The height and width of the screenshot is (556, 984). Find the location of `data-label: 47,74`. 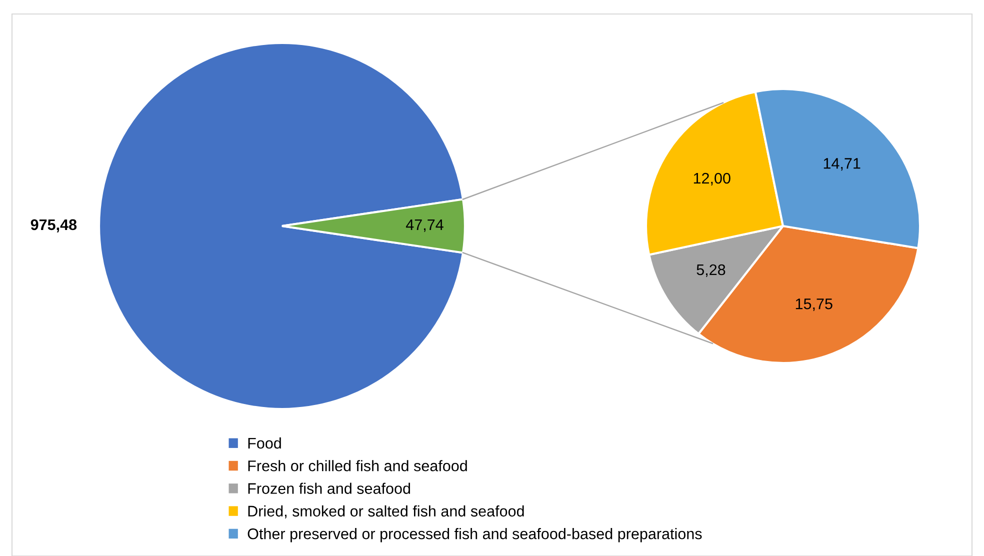

data-label: 47,74 is located at coordinates (425, 225).